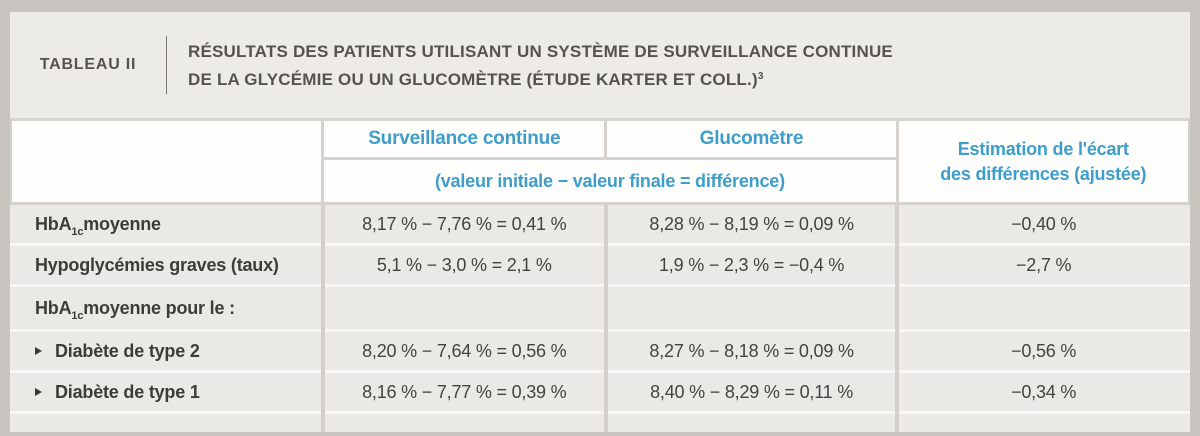 The height and width of the screenshot is (436, 1200). I want to click on row-label: HbA 1c moyenne, so click(98, 225).